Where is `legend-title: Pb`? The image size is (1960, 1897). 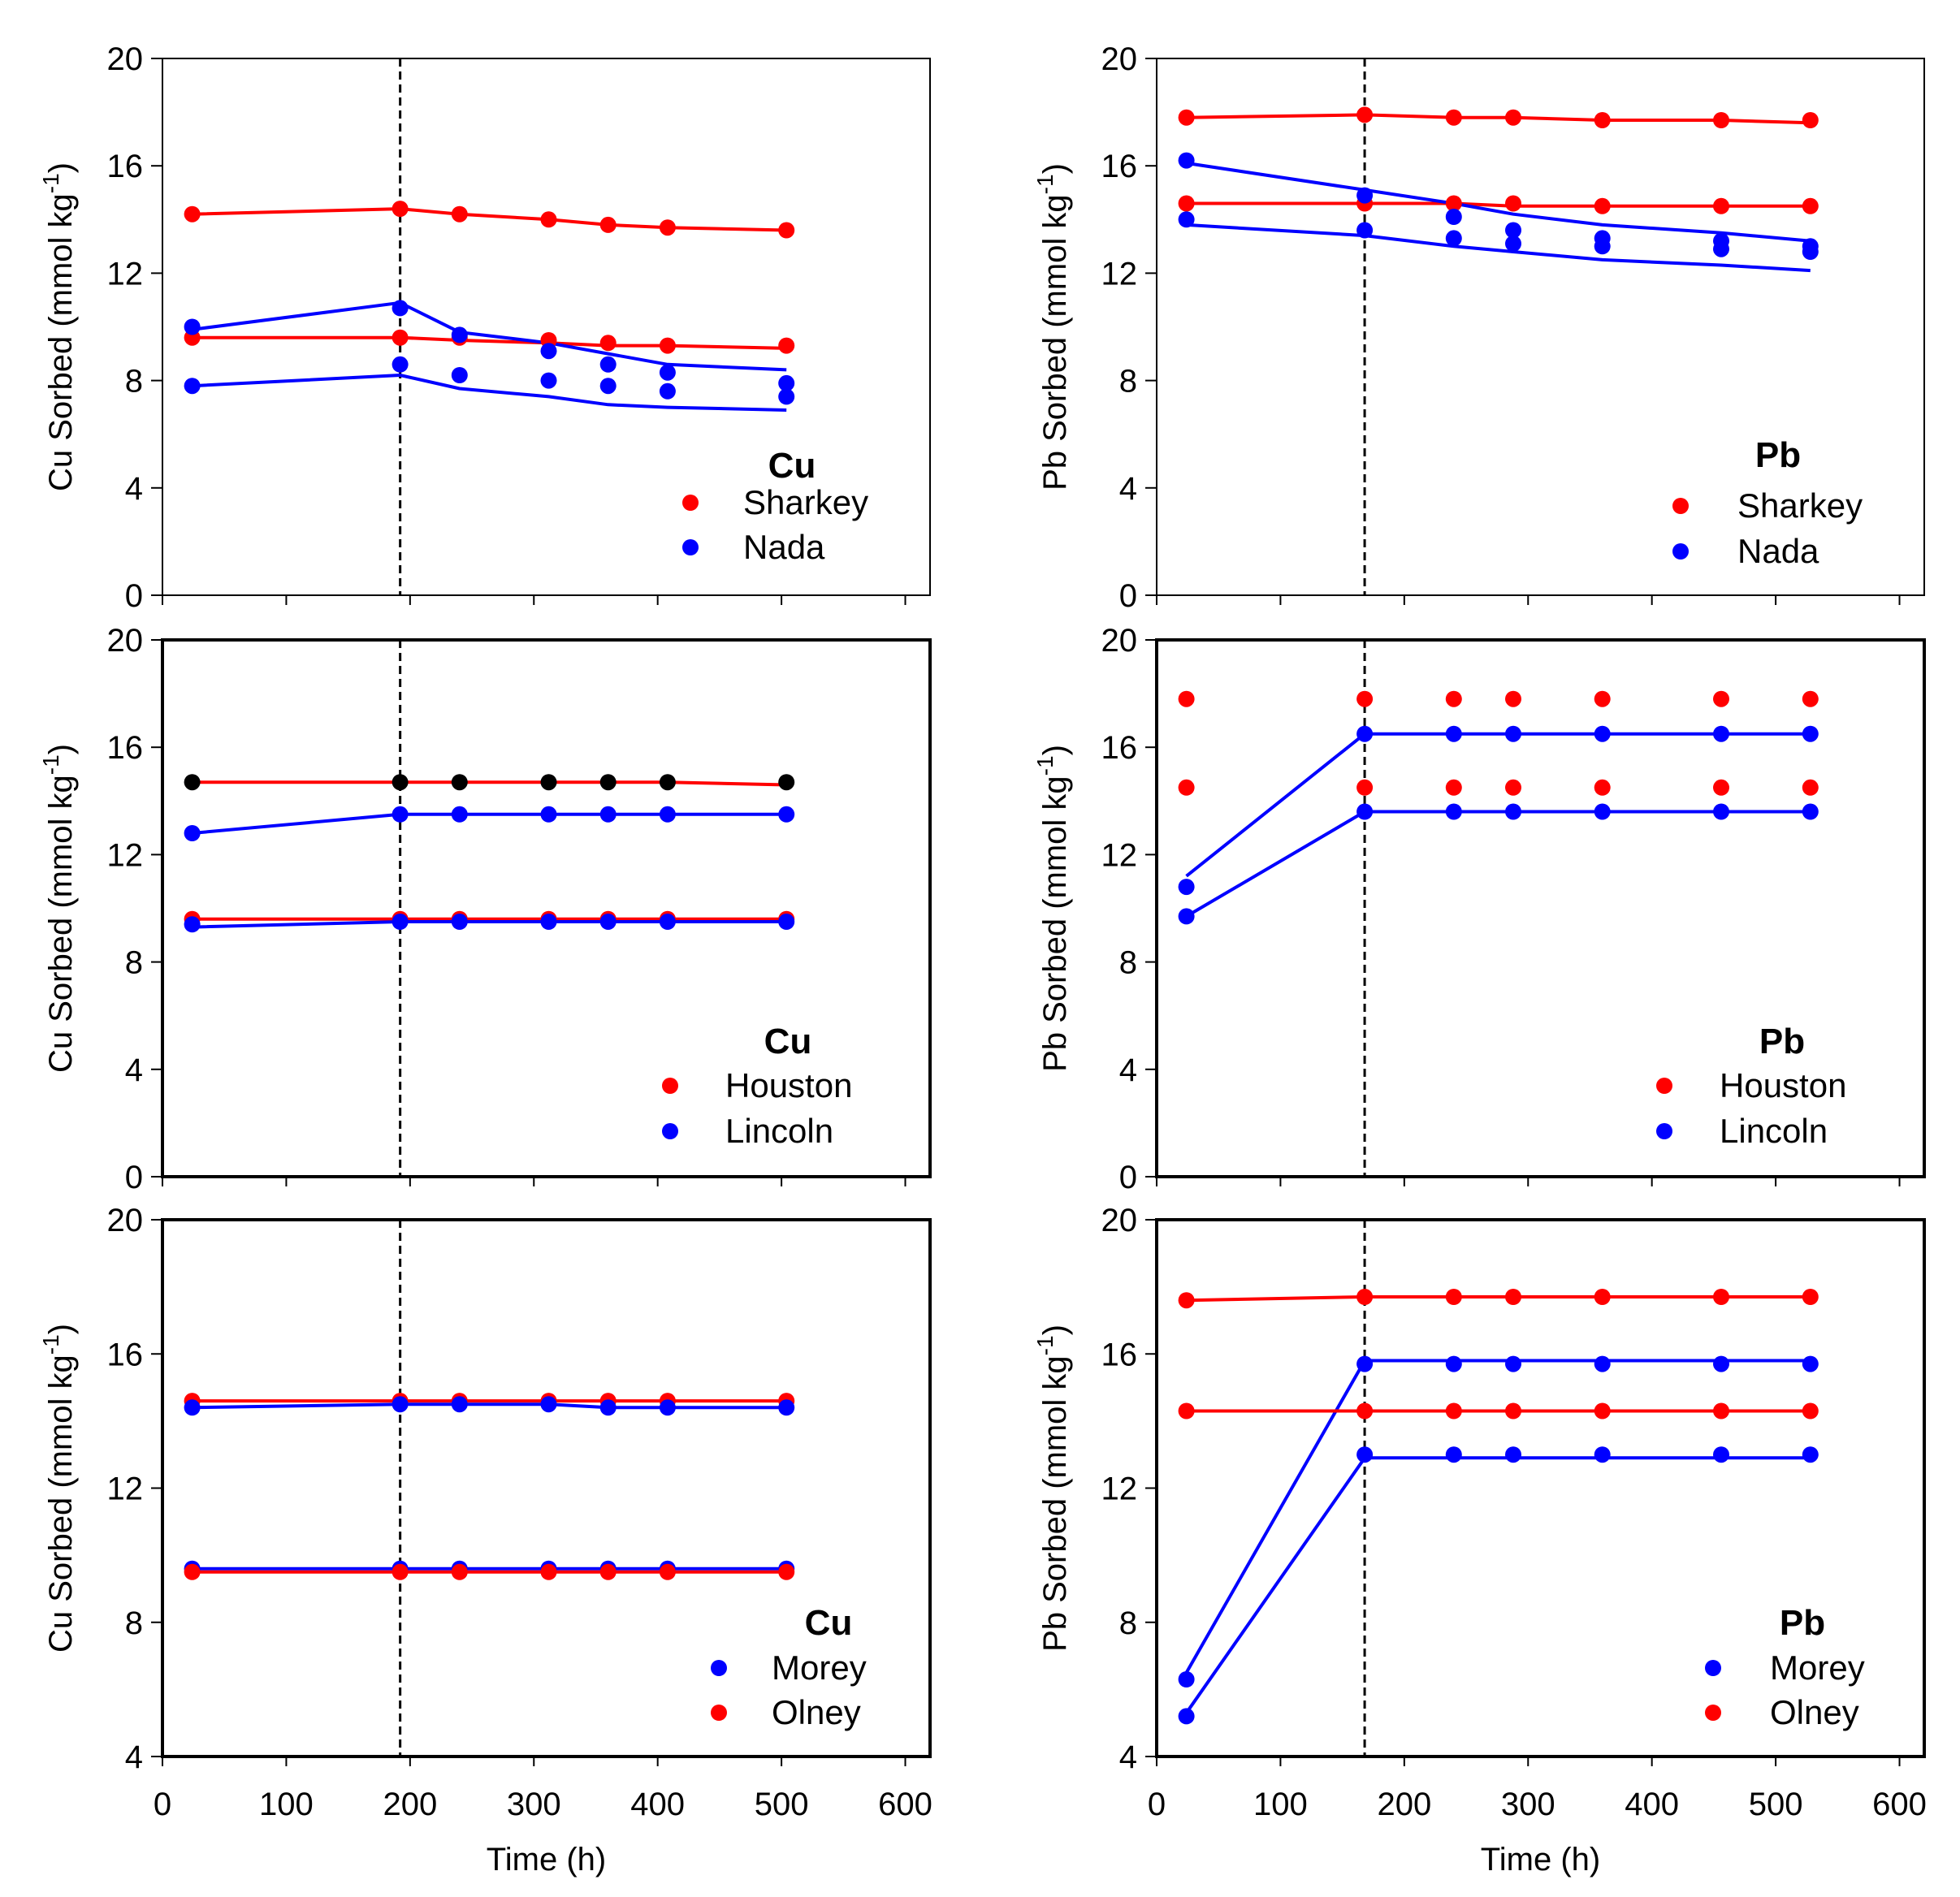
legend-title: Pb is located at coordinates (1802, 1623).